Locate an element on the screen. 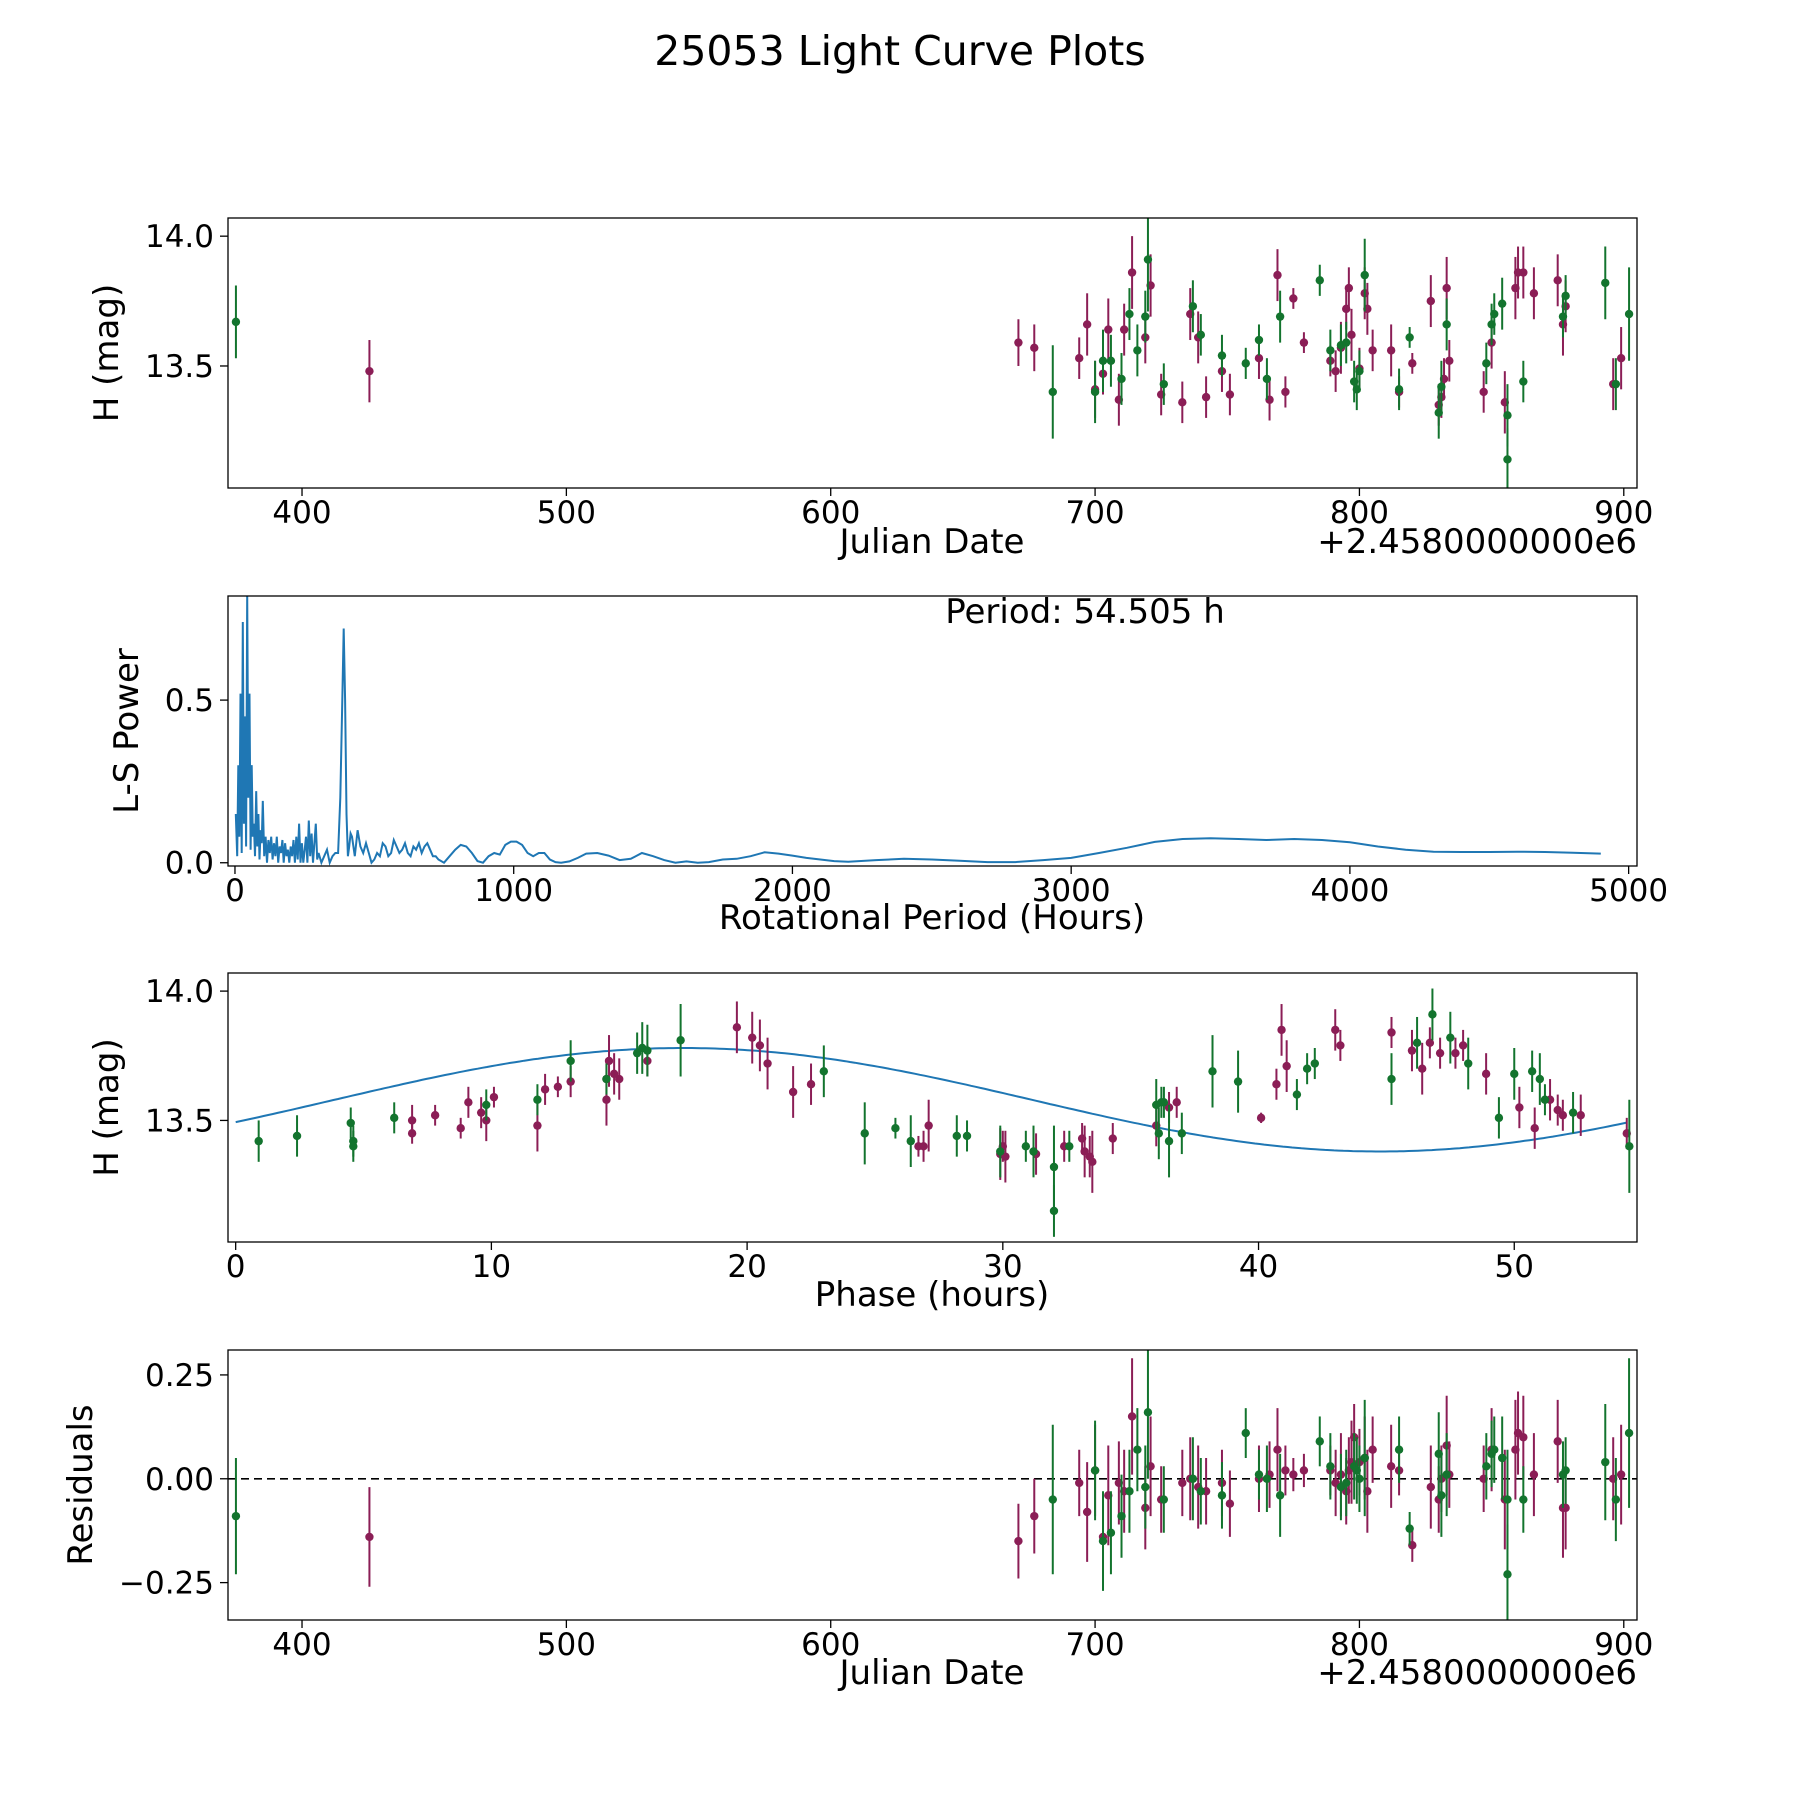 This screenshot has height=1800, width=1800. x-tick-label: 20 is located at coordinates (746, 1267).